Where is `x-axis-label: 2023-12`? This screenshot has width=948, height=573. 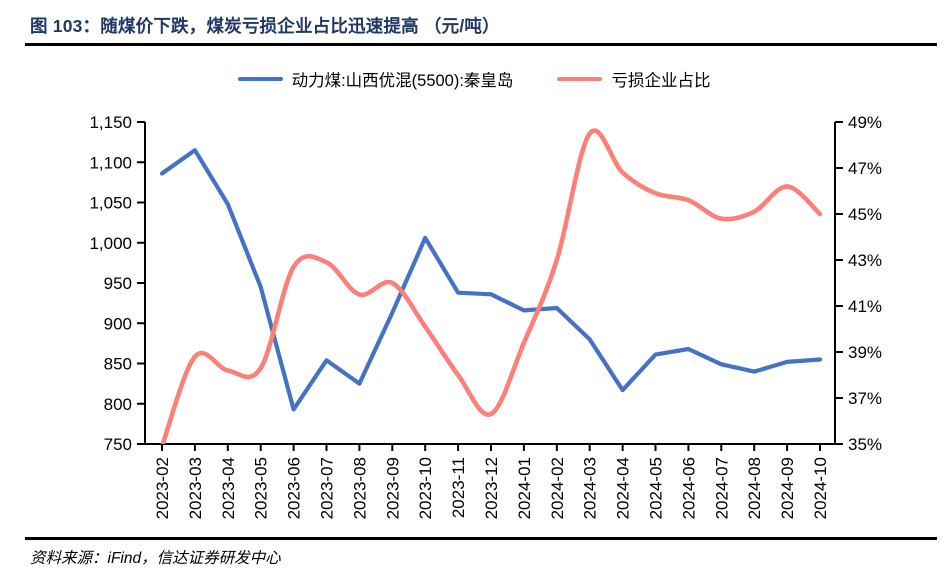 x-axis-label: 2023-12 is located at coordinates (491, 488).